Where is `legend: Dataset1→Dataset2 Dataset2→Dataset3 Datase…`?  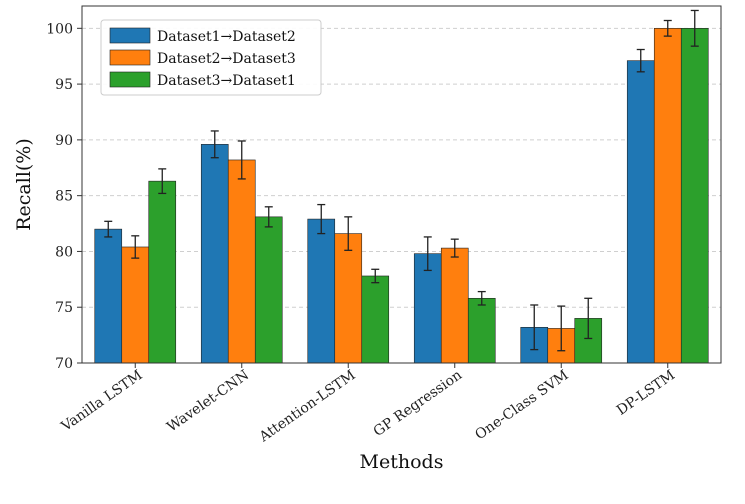
legend: Dataset1→Dataset2 Dataset2→Dataset3 Datase… is located at coordinates (211, 57).